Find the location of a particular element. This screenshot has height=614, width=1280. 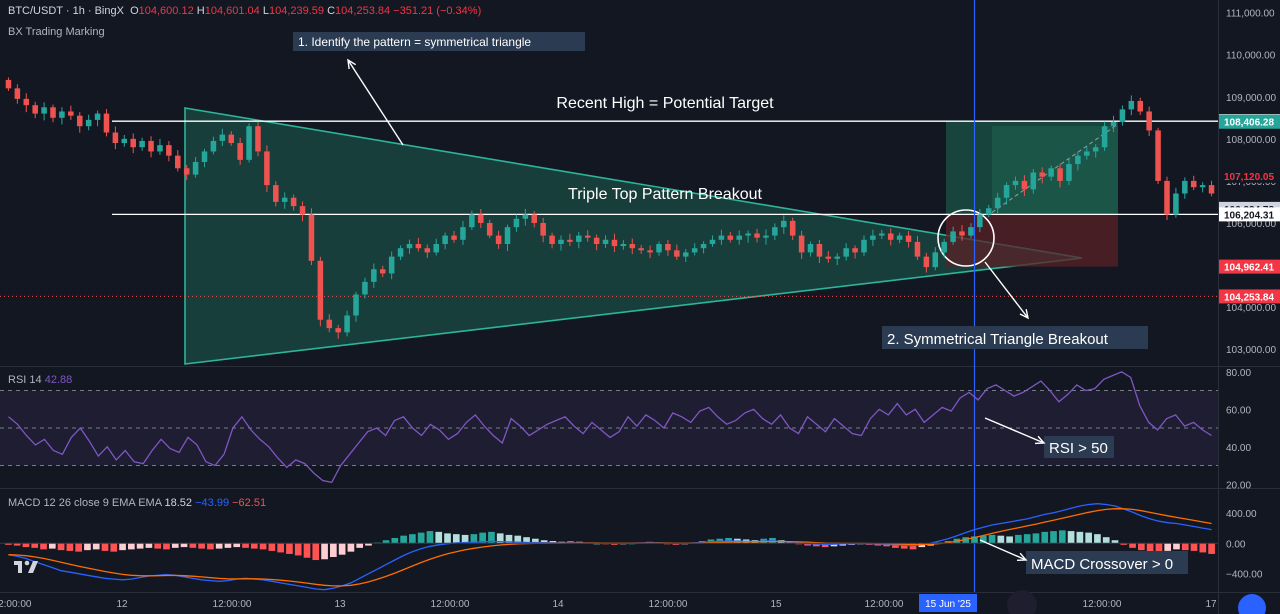

step2-label-bg is located at coordinates (1015, 337).